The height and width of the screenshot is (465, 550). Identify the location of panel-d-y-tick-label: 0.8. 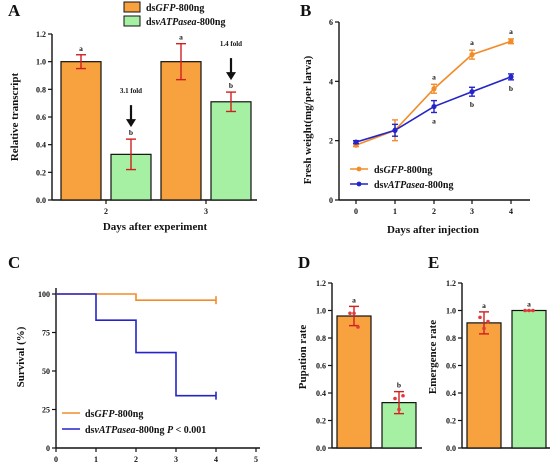
(321, 338).